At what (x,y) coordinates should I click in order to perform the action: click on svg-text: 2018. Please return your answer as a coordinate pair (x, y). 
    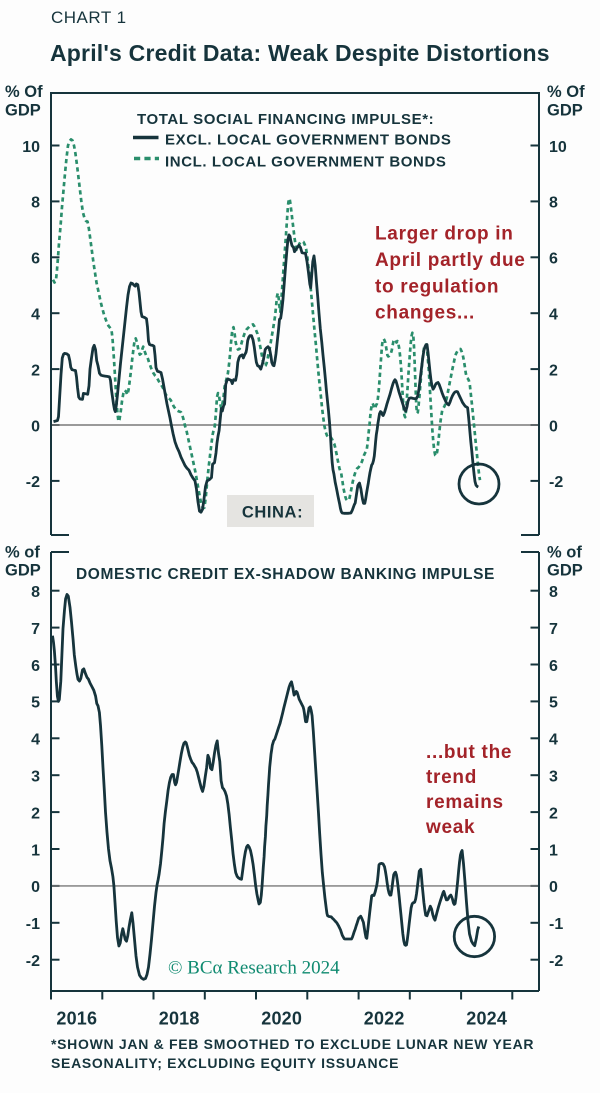
    Looking at the image, I should click on (179, 1019).